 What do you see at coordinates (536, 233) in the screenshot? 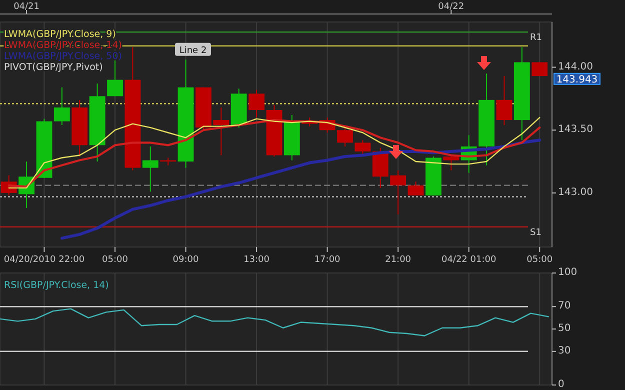
I see `ref-line-label: S1` at bounding box center [536, 233].